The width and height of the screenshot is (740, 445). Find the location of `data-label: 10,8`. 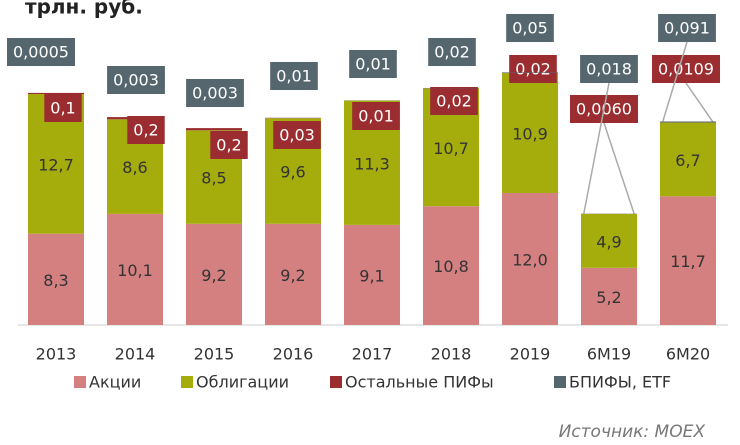

data-label: 10,8 is located at coordinates (451, 266).